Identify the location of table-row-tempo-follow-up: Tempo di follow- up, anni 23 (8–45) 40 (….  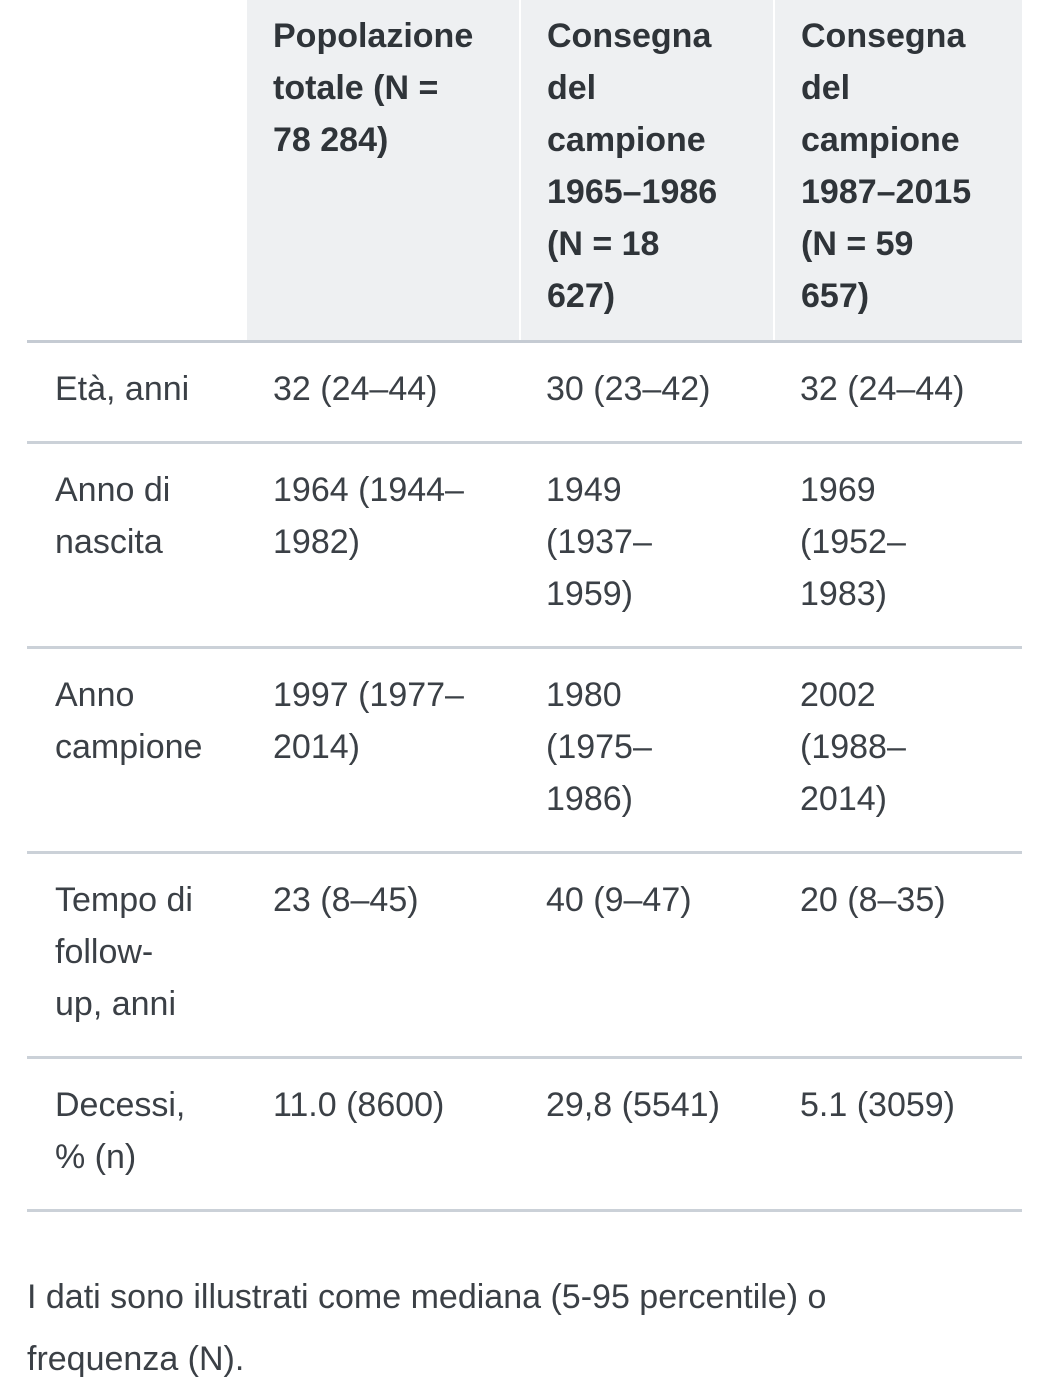
(524, 955).